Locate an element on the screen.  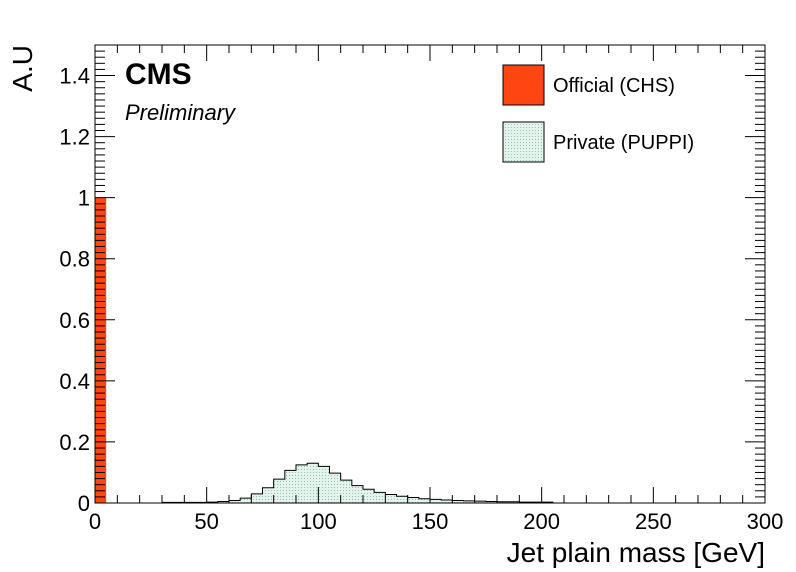
y-tick-label-6: 1.2 is located at coordinates (74, 137).